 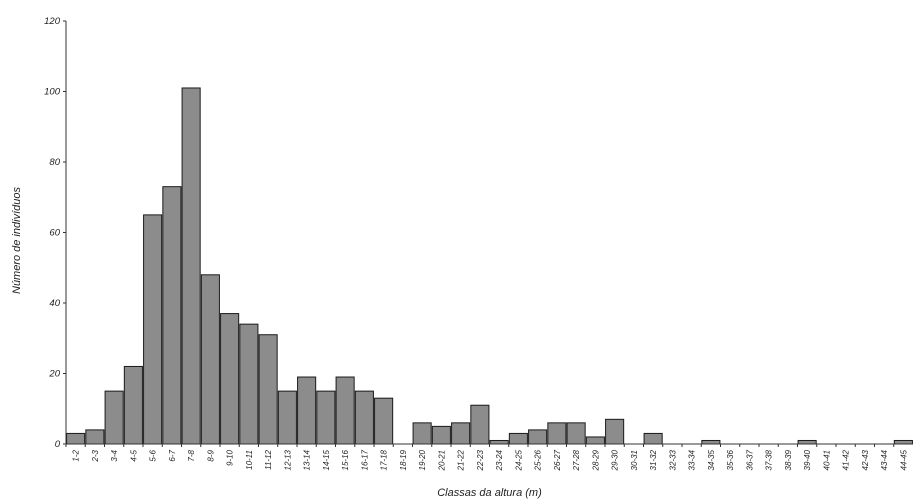 What do you see at coordinates (826, 460) in the screenshot?
I see `x-tick-label: 40-41` at bounding box center [826, 460].